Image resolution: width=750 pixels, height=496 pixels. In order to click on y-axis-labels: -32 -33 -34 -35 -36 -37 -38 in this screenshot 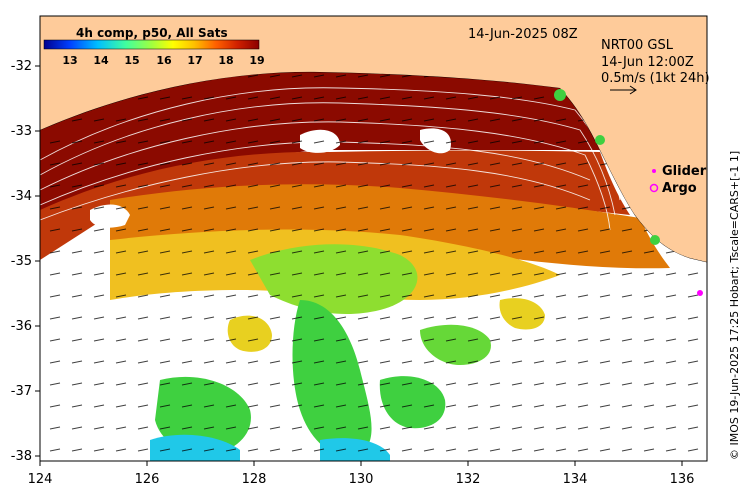, I will do `click(21, 261)`.